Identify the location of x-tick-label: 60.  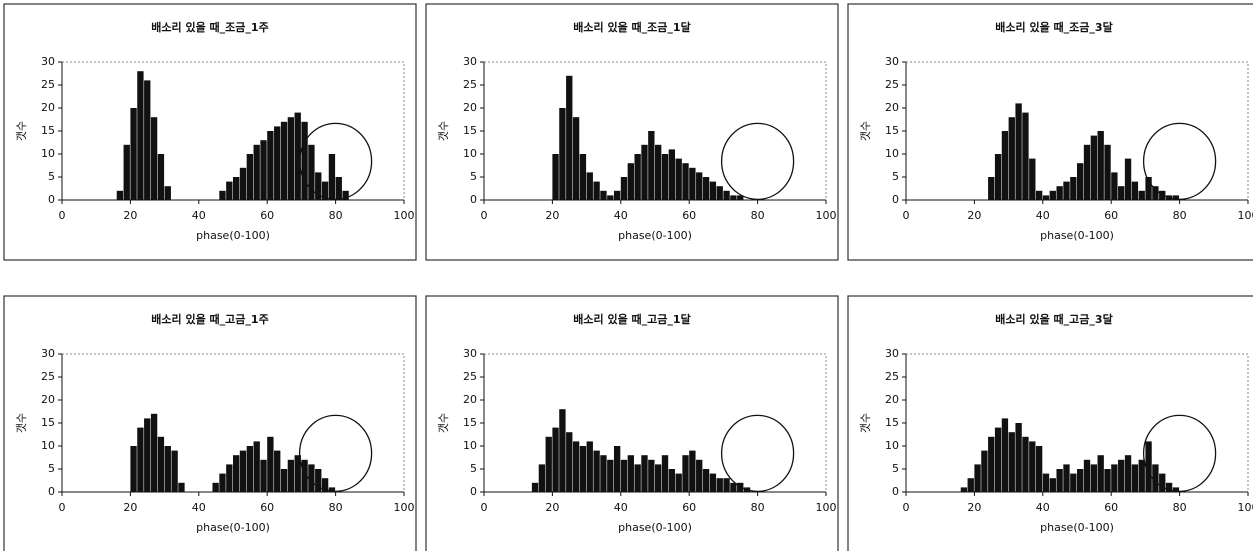
(689, 215).